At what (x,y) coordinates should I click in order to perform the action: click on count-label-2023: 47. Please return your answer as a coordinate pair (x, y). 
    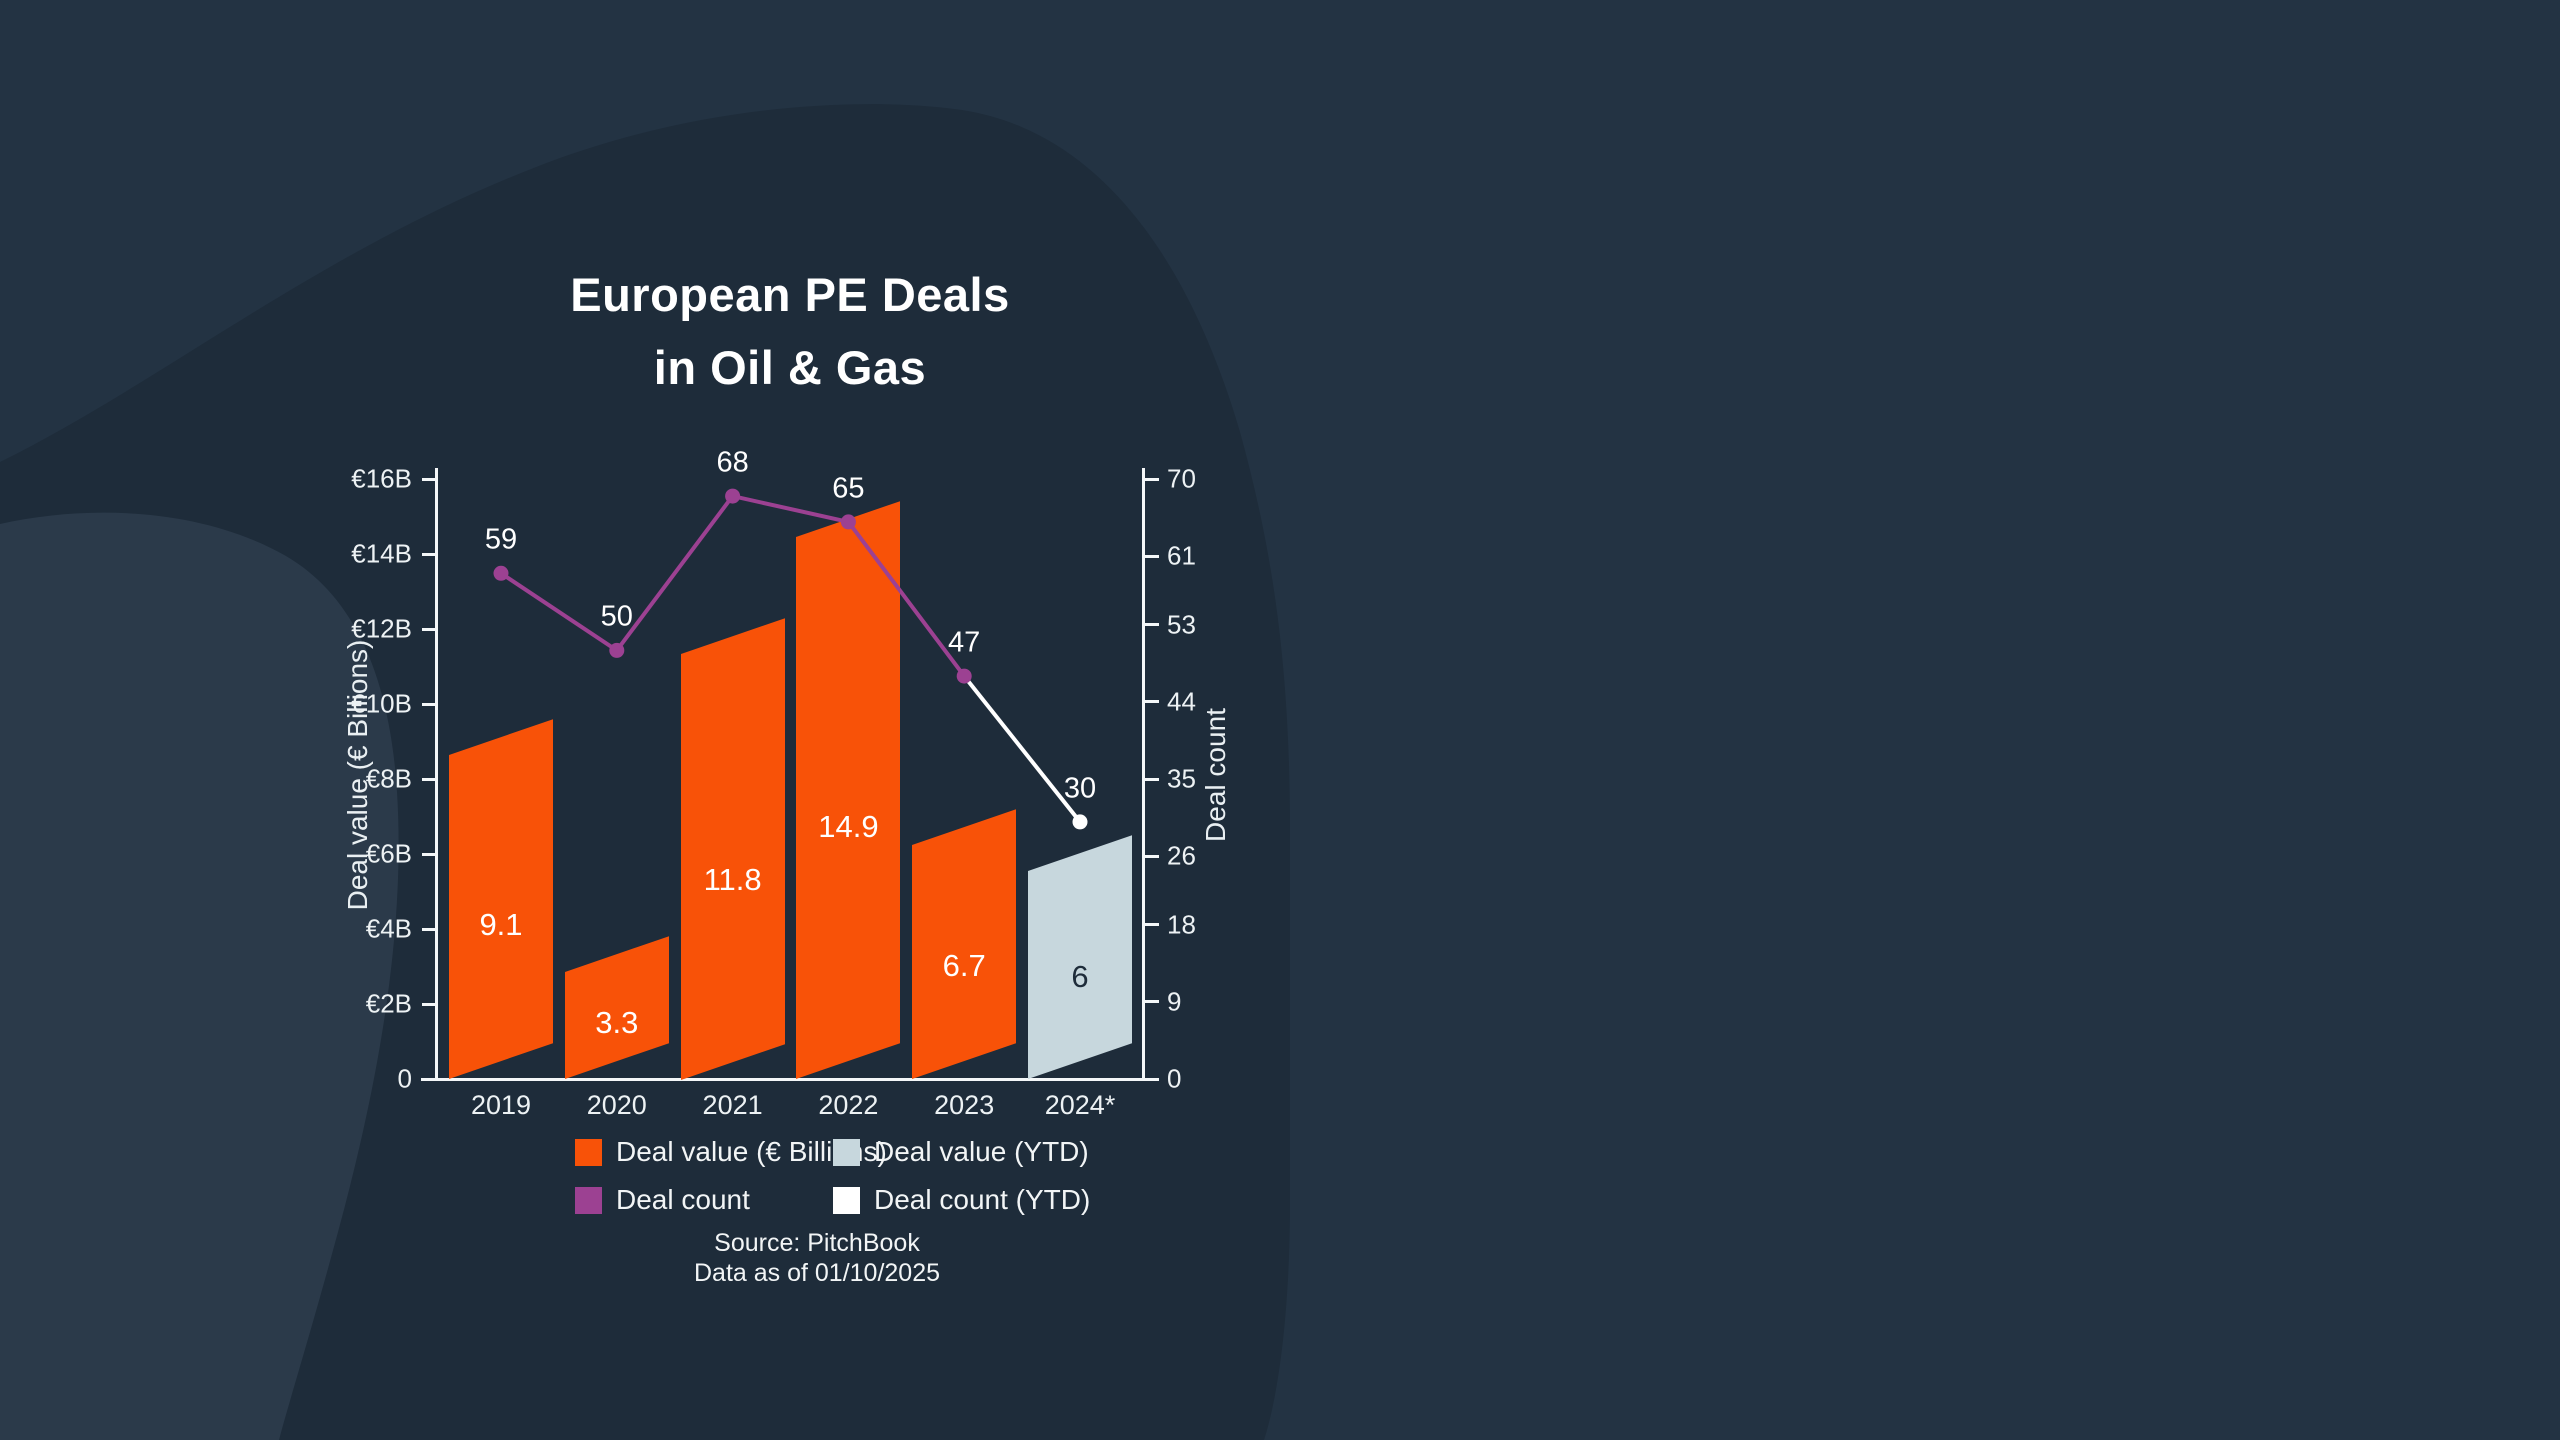
    Looking at the image, I should click on (964, 642).